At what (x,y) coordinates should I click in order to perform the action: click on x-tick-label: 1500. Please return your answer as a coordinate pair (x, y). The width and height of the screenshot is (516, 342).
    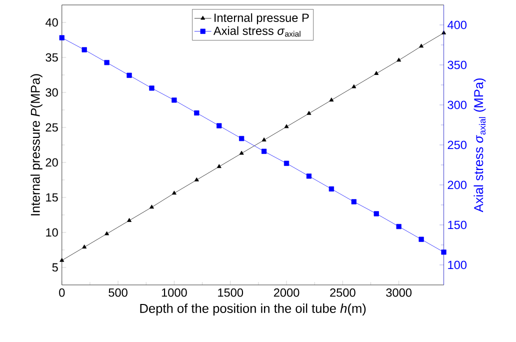
    Looking at the image, I should click on (231, 292).